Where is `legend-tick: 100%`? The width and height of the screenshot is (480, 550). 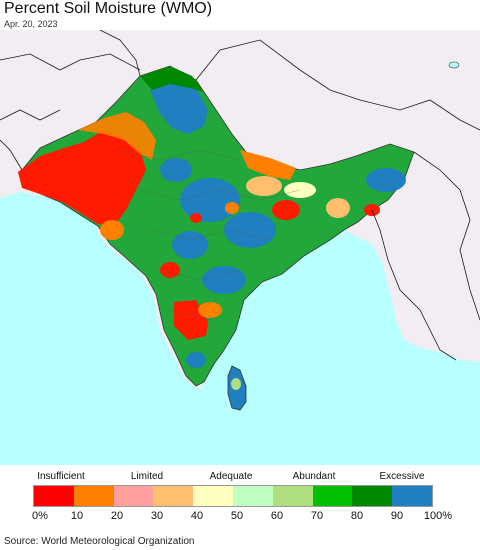
legend-tick: 100% is located at coordinates (438, 516).